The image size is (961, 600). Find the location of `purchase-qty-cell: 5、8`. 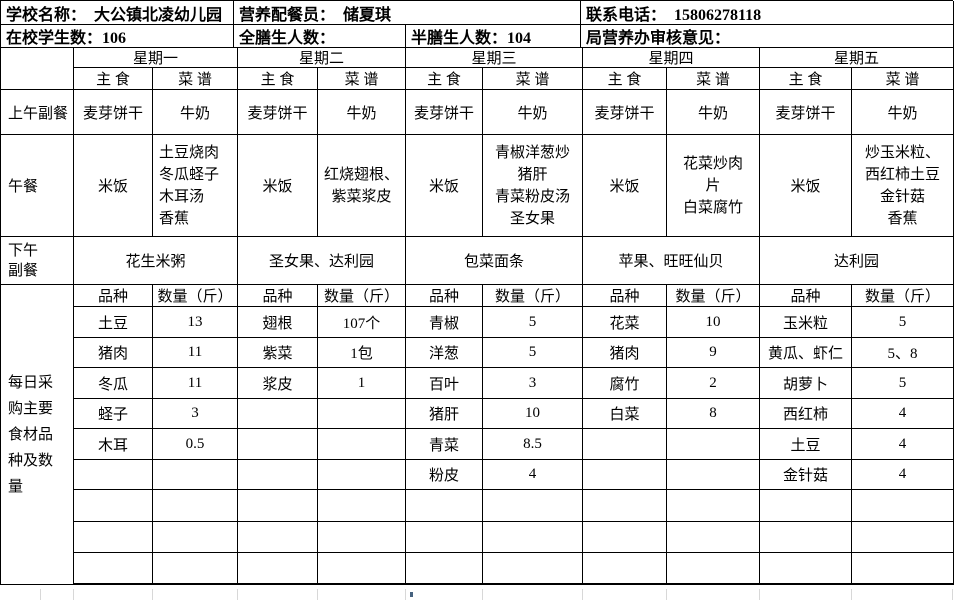

purchase-qty-cell: 5、8 is located at coordinates (903, 353).